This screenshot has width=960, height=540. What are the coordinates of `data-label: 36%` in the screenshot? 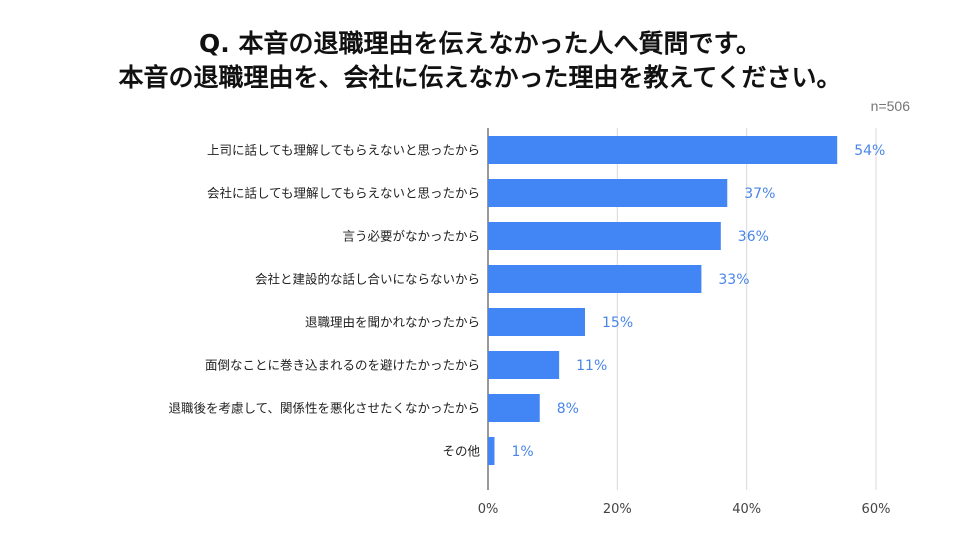 It's located at (753, 237).